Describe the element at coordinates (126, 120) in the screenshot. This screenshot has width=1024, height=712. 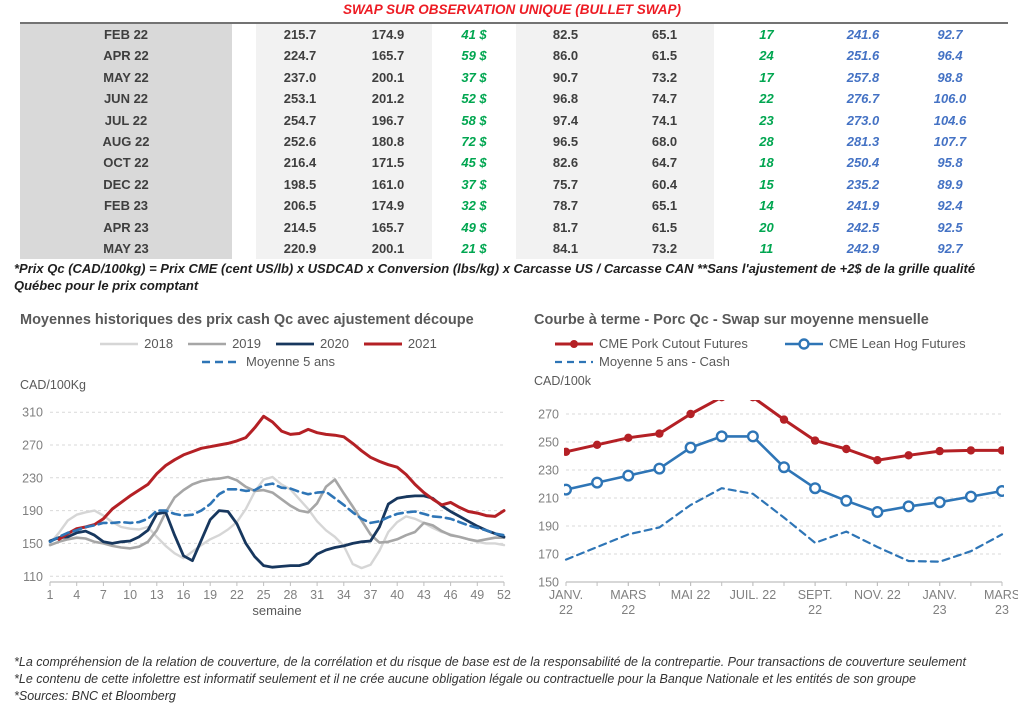
I see `month-cell: JUL 22` at that location.